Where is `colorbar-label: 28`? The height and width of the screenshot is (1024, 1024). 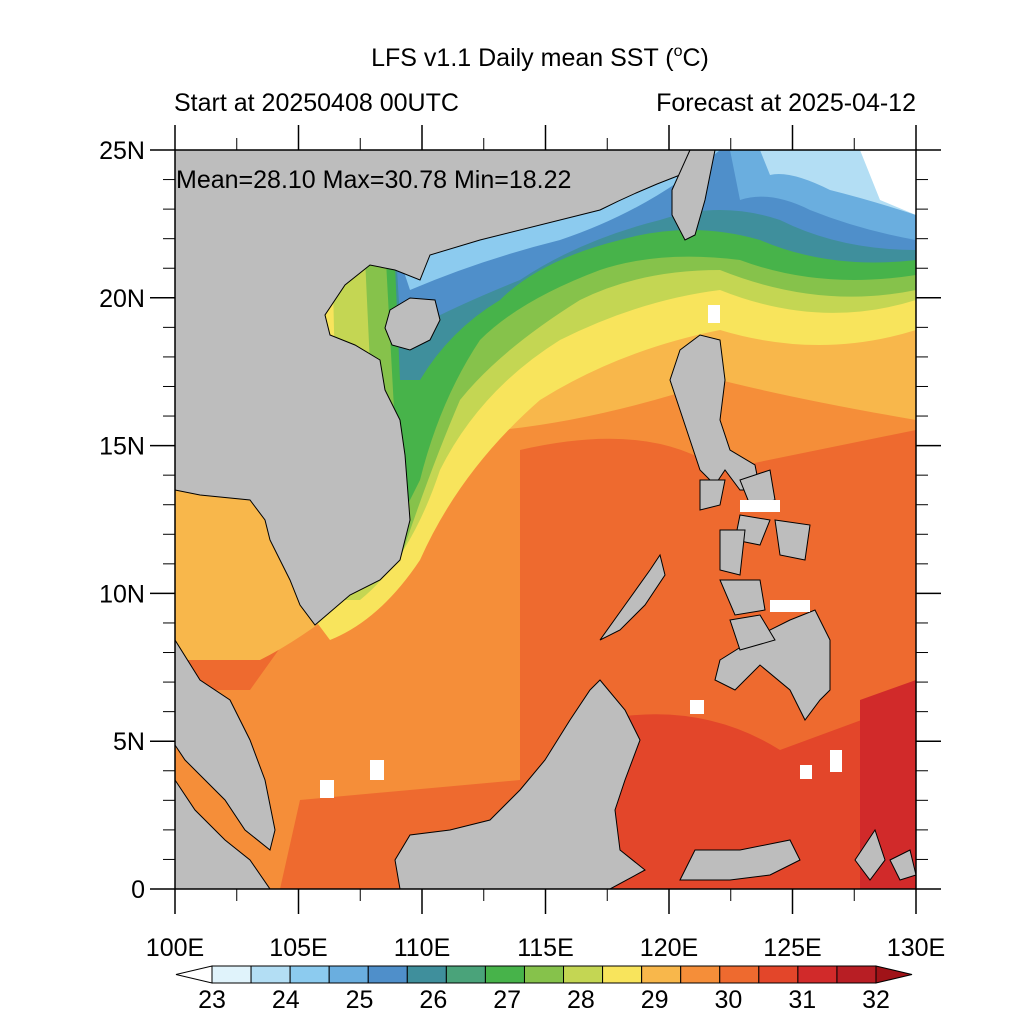
colorbar-label: 28 is located at coordinates (581, 1000).